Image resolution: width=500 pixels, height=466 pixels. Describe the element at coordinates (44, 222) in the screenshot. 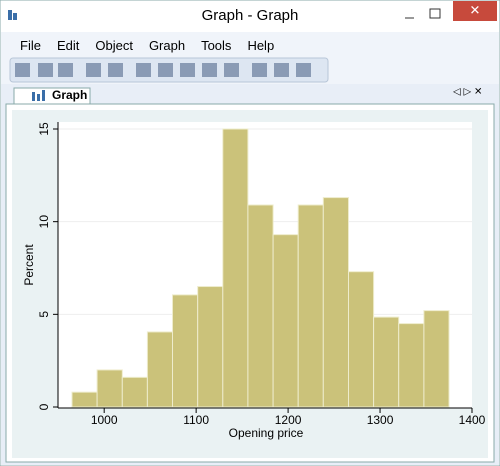

I see `y-tick-label: 10` at that location.